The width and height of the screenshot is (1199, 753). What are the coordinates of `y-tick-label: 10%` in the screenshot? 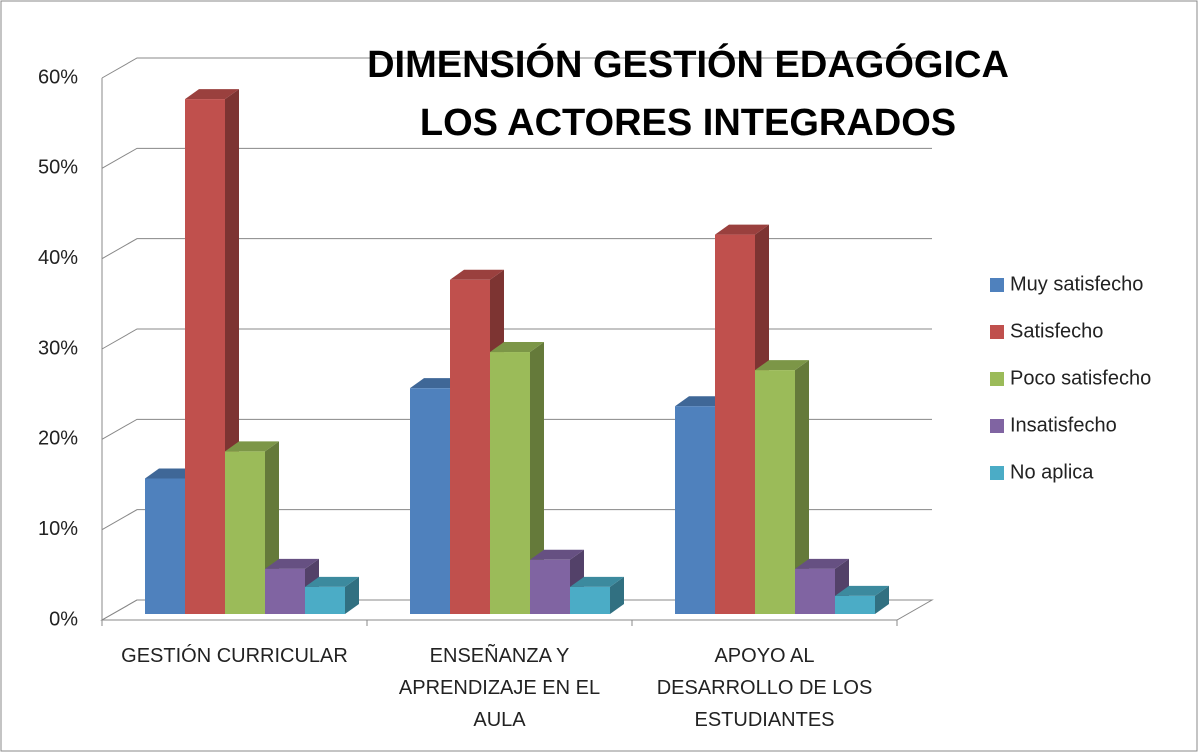 It's located at (58, 529).